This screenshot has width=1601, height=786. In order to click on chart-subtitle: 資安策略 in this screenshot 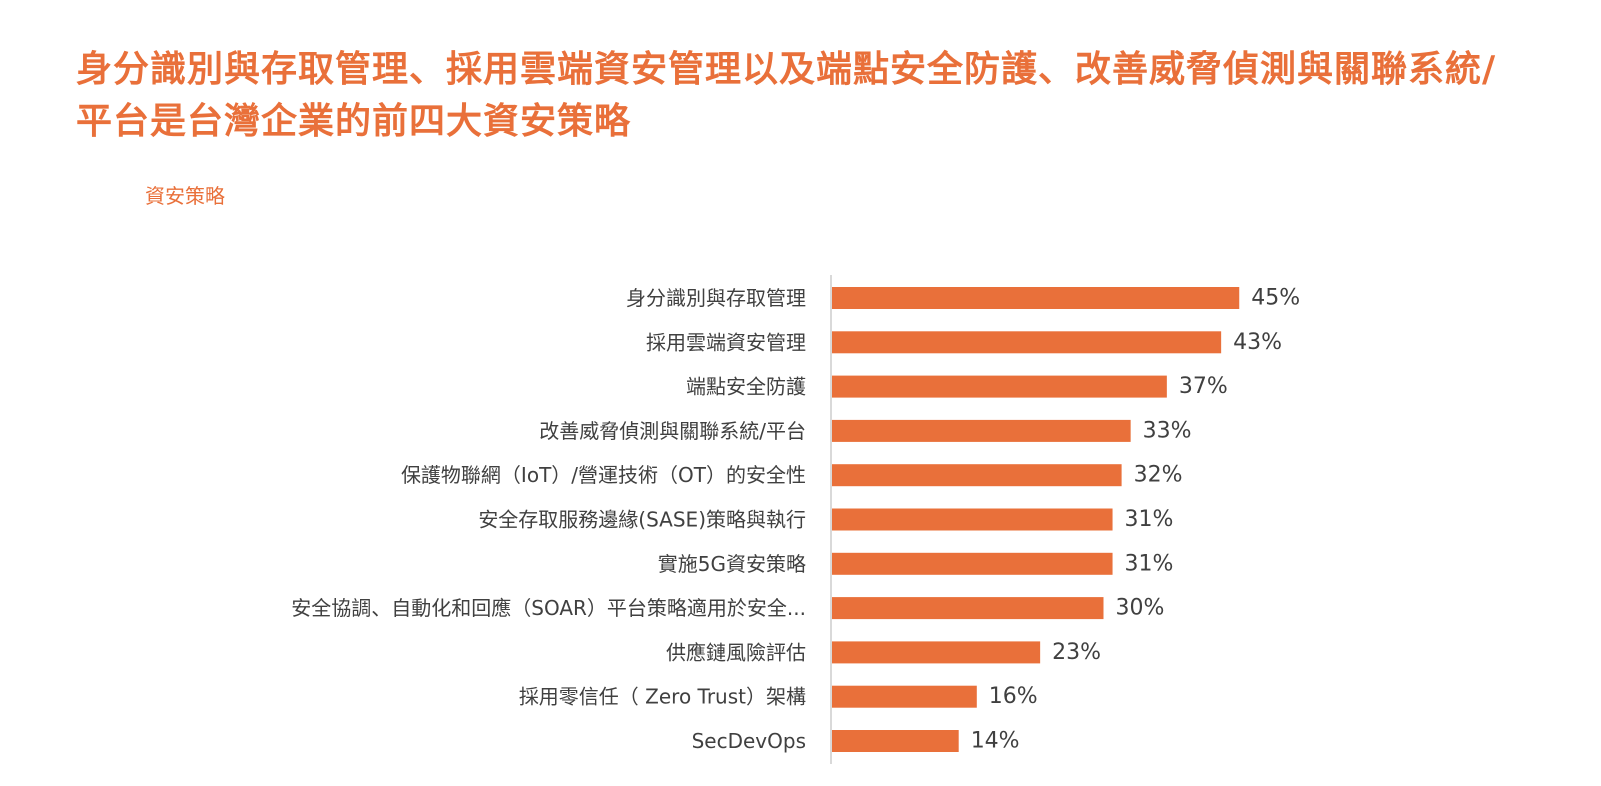, I will do `click(185, 196)`.